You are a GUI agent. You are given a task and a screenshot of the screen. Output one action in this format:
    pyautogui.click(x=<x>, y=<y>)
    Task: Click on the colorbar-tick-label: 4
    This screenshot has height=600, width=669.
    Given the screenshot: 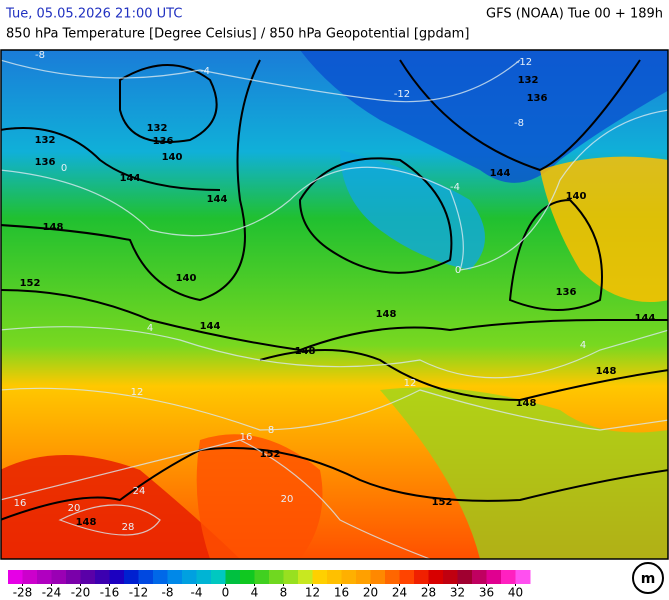 What is the action you would take?
    pyautogui.click(x=255, y=593)
    